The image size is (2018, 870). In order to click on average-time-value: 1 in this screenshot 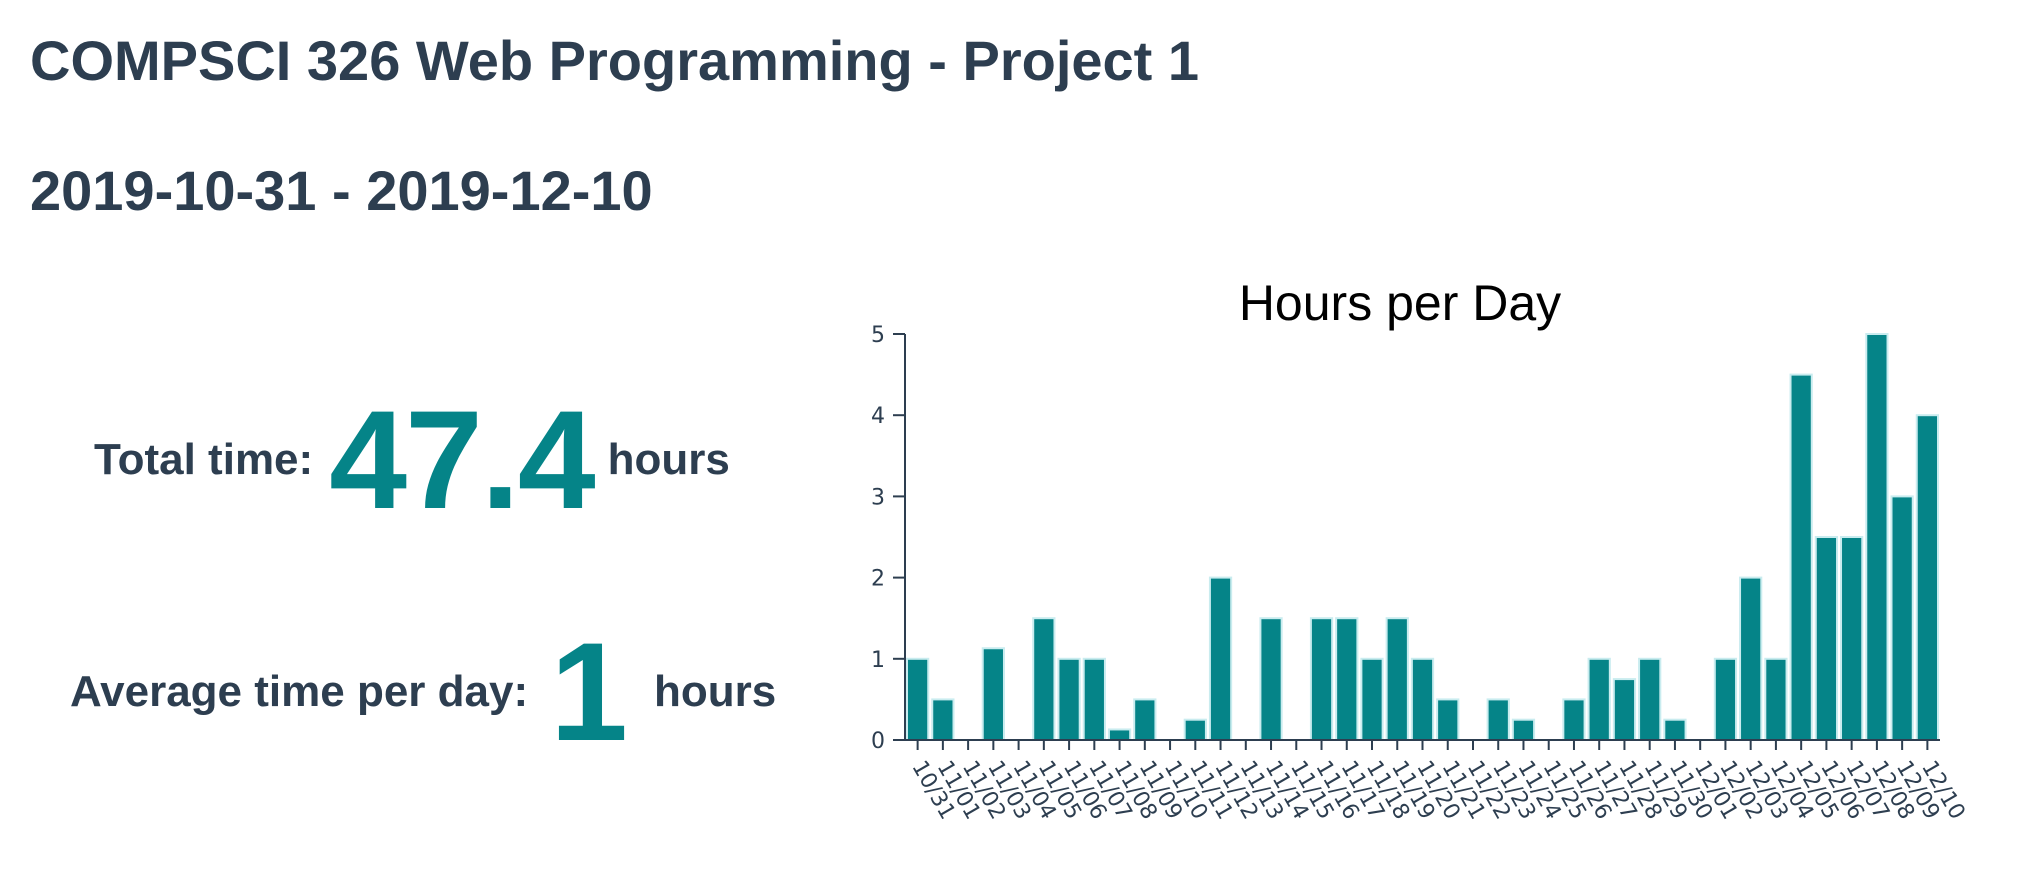, I will do `click(589, 691)`.